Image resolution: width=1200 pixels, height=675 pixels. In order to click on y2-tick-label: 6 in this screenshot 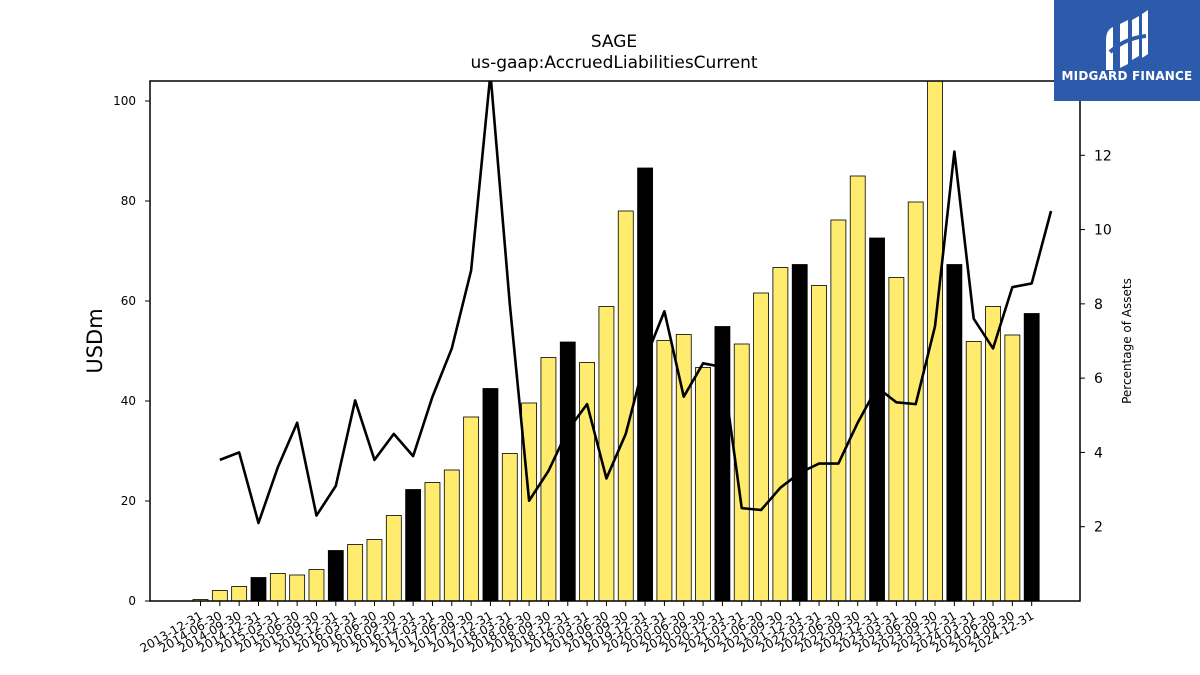, I will do `click(1098, 379)`.